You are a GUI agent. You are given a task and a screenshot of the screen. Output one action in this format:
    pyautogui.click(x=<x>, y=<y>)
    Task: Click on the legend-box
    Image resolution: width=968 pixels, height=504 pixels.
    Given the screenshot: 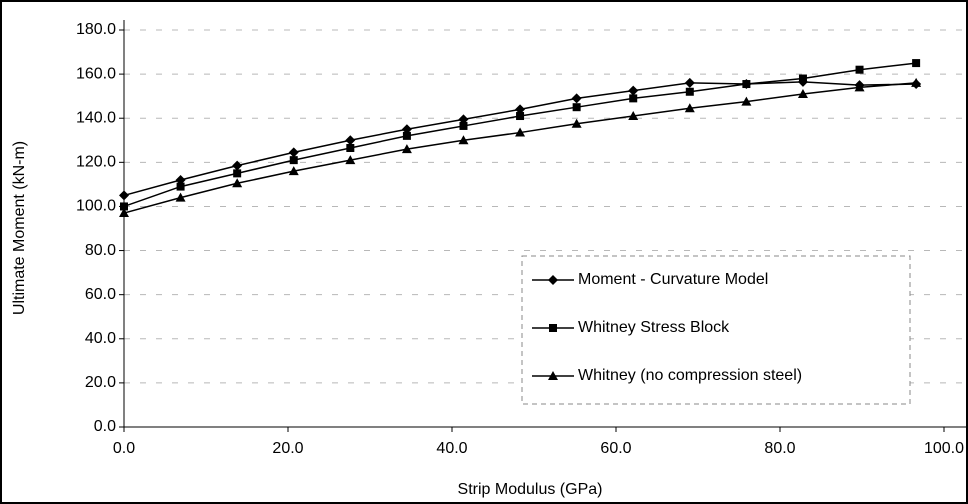 What is the action you would take?
    pyautogui.click(x=716, y=330)
    